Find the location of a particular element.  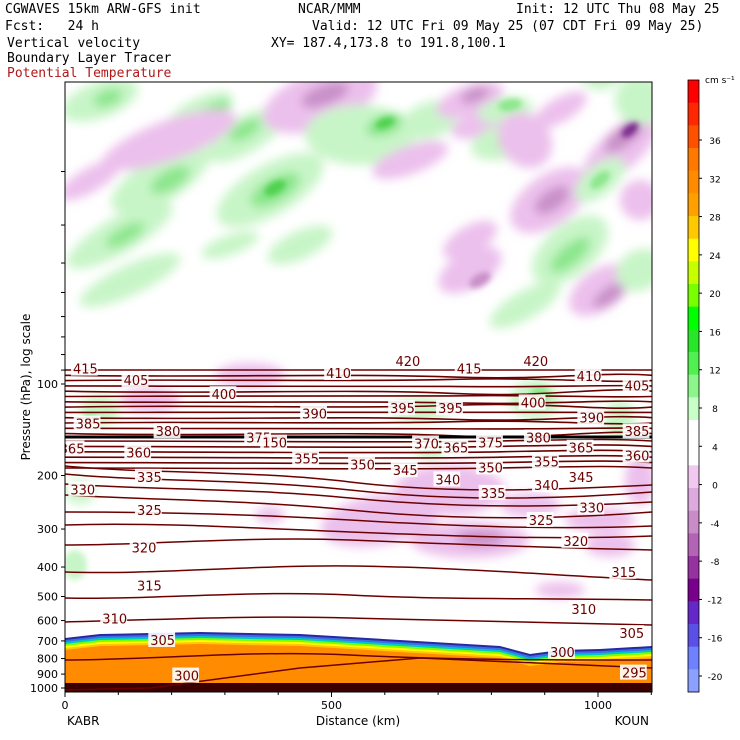

colorbar-tick-label: 12 is located at coordinates (714, 372).